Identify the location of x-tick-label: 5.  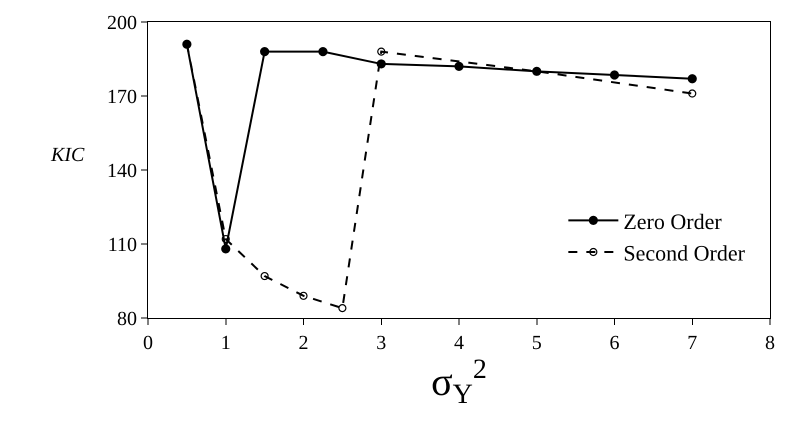
(537, 343).